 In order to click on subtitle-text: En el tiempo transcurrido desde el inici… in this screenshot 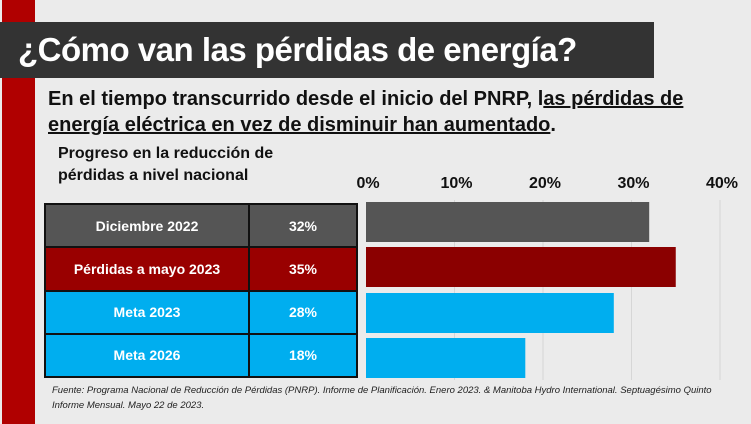, I will do `click(296, 99)`.